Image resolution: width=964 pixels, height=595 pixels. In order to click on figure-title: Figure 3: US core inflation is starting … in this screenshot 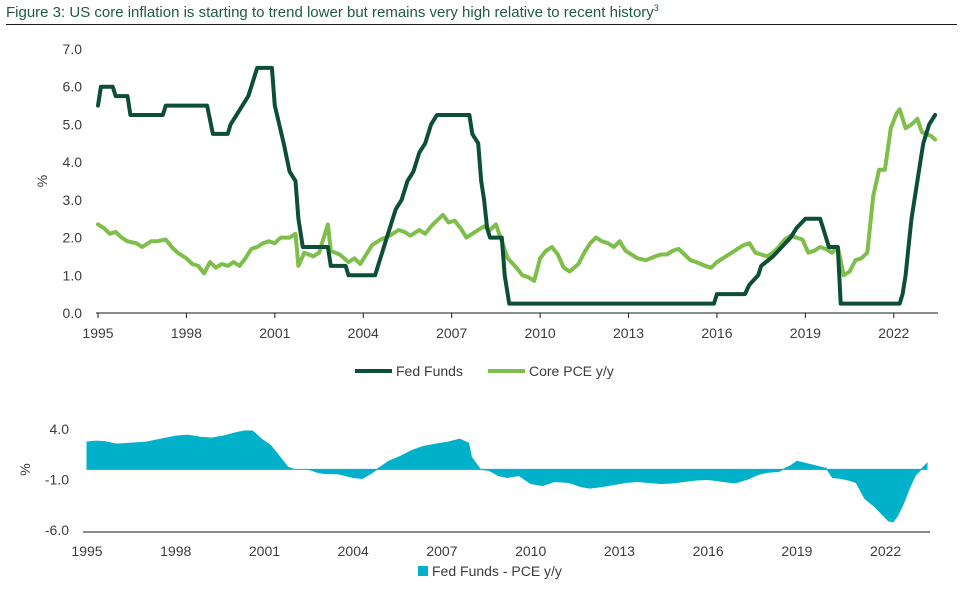, I will do `click(332, 12)`.